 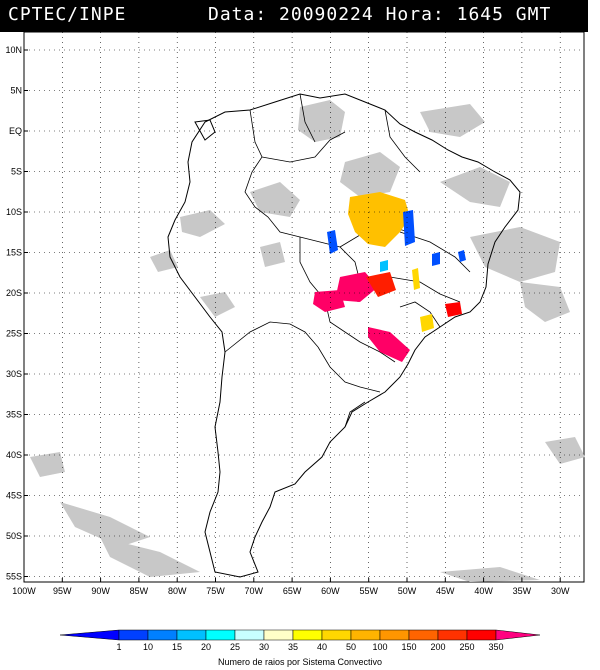 What do you see at coordinates (238, 14) in the screenshot?
I see `date-caption: Data:` at bounding box center [238, 14].